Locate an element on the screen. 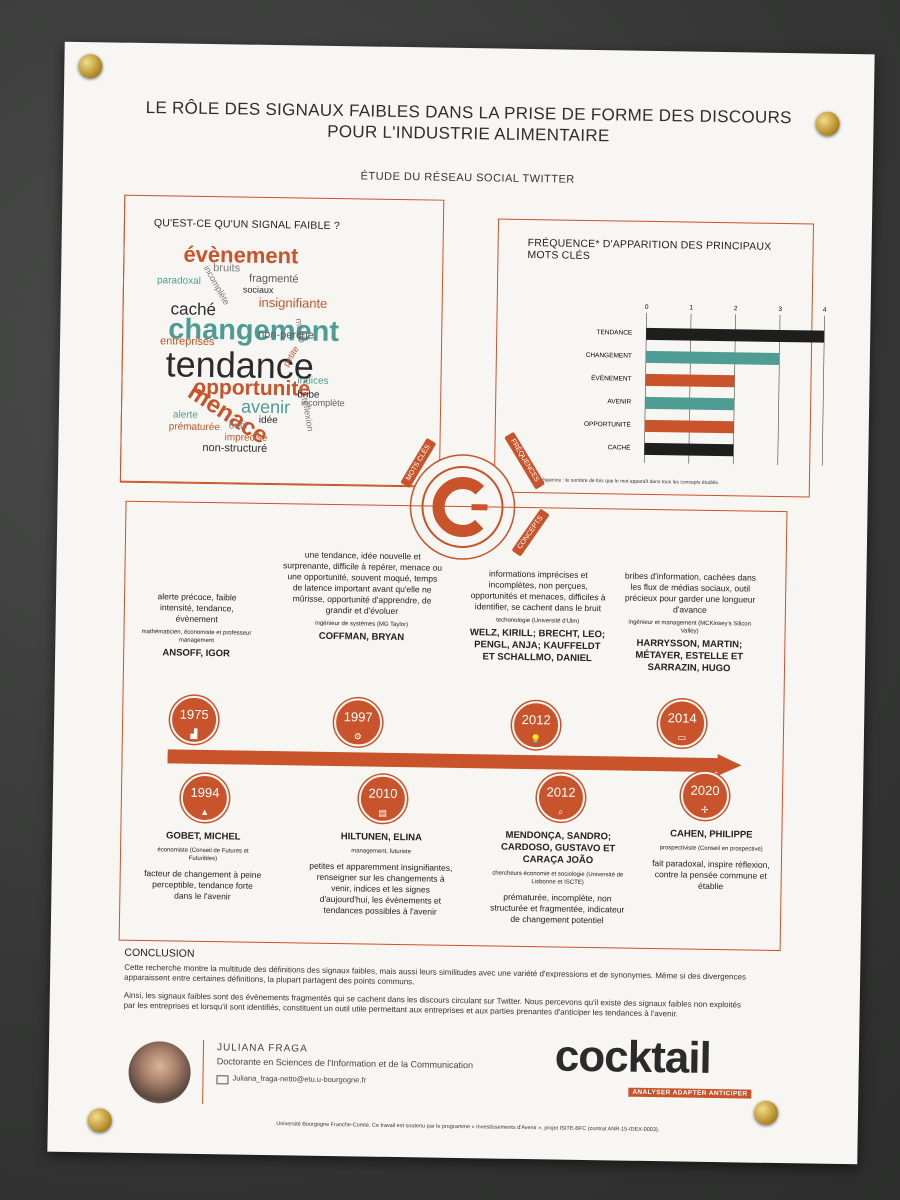  cloud-word: non-structuré is located at coordinates (235, 448).